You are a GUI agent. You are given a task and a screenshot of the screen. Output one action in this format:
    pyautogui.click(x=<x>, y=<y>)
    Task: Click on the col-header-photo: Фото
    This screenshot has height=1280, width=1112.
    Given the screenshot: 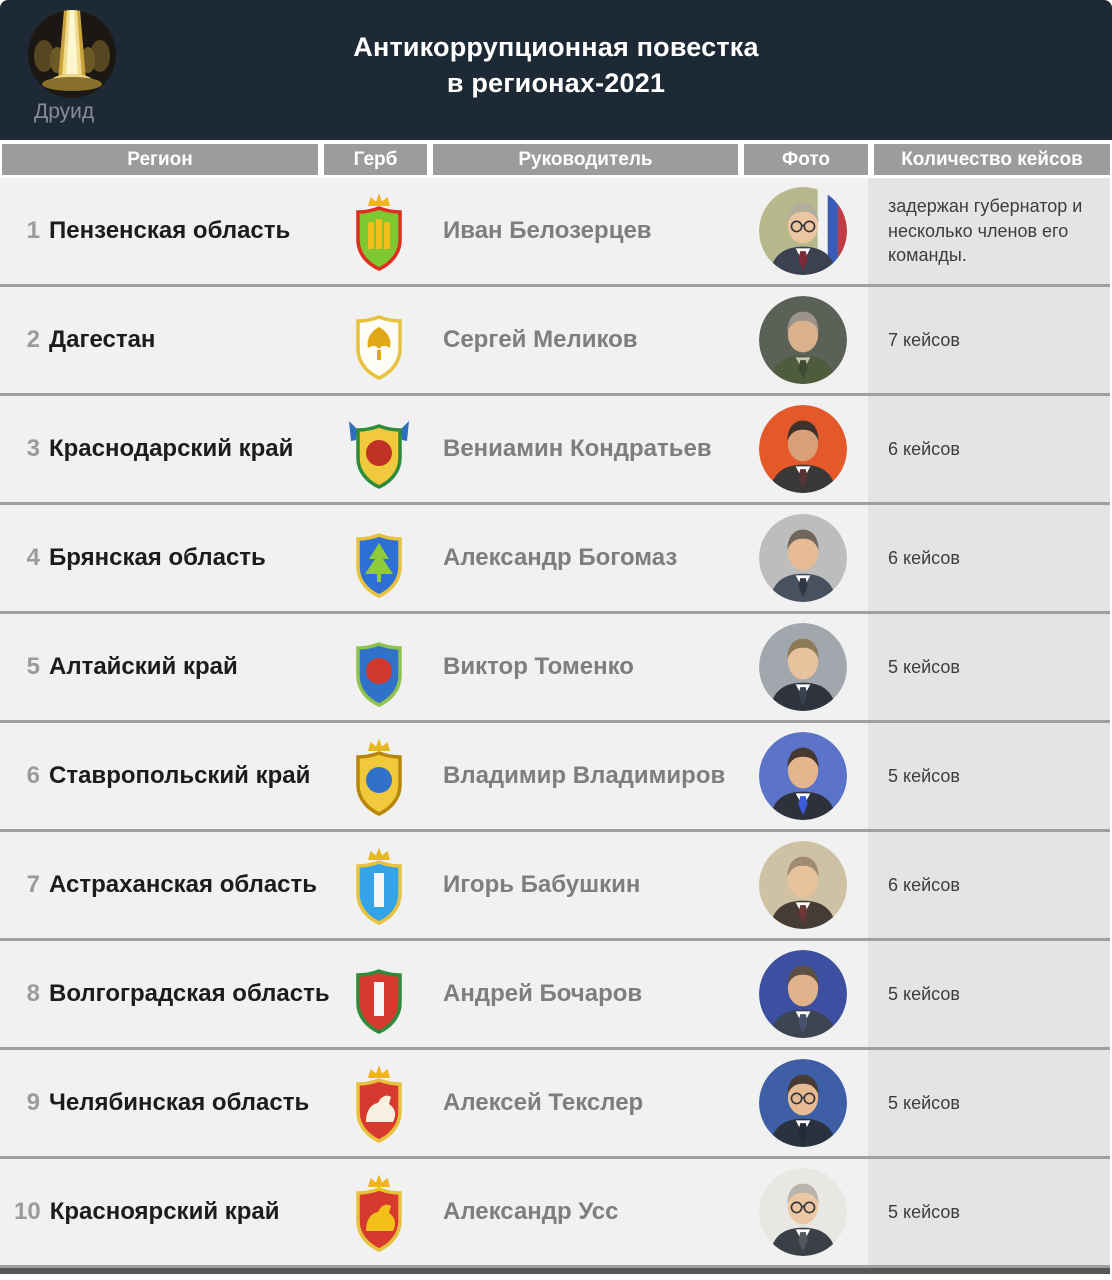 What is the action you would take?
    pyautogui.click(x=806, y=159)
    